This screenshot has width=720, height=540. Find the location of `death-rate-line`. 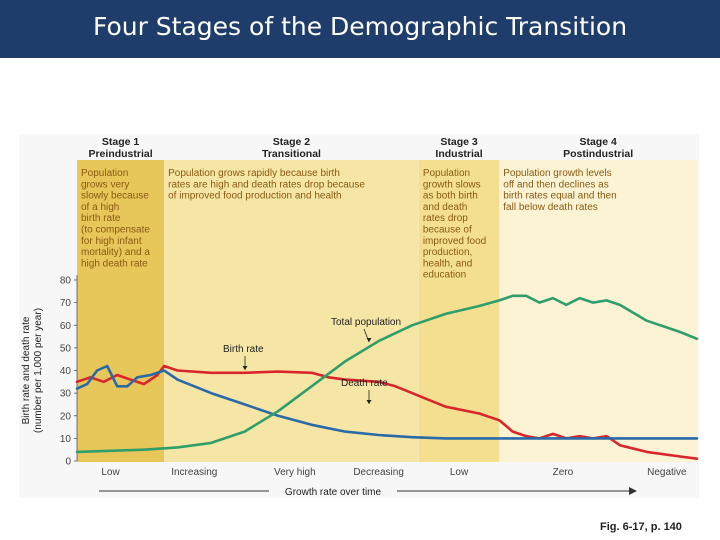

death-rate-line is located at coordinates (387, 402).